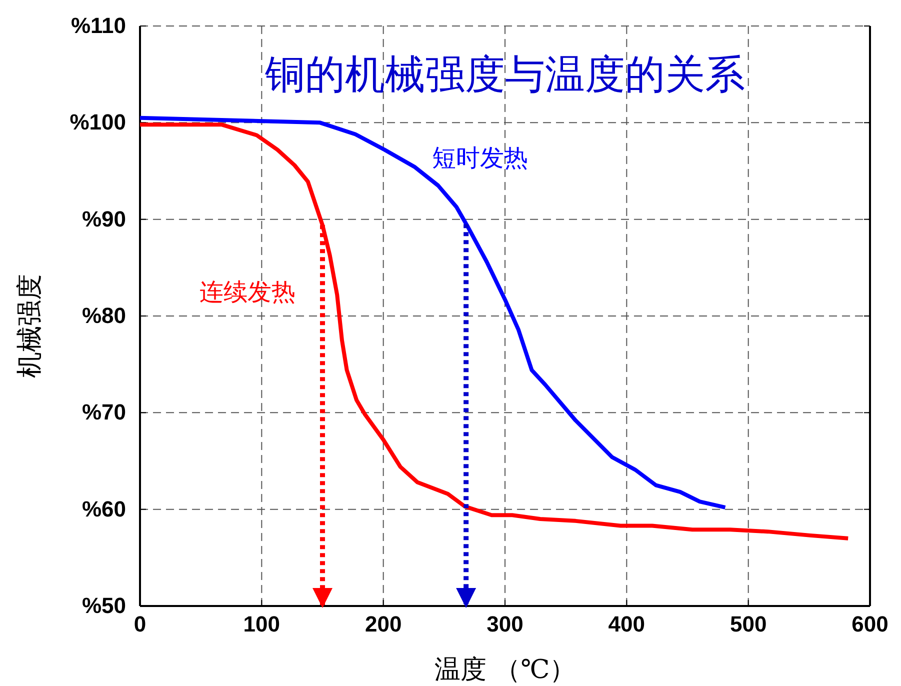 This screenshot has width=901, height=686. Describe the element at coordinates (870, 624) in the screenshot. I see `x-tick-label: 600` at that location.